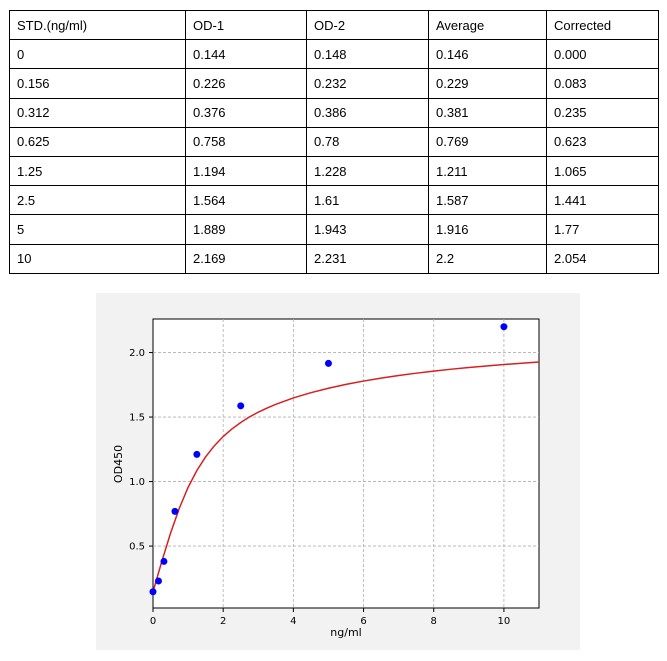 This screenshot has height=661, width=667. Describe the element at coordinates (246, 171) in the screenshot. I see `table-cell: 1.194` at that location.